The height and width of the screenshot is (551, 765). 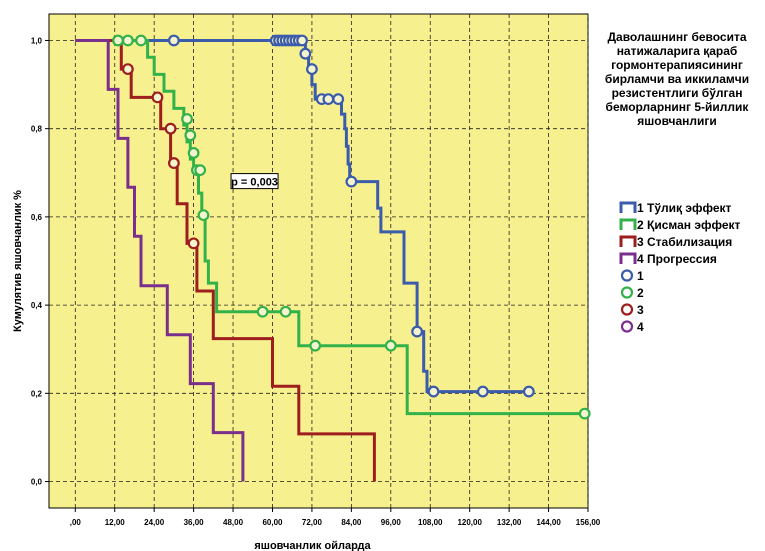 What do you see at coordinates (154, 522) in the screenshot?
I see `x-tick-label: 24,00` at bounding box center [154, 522].